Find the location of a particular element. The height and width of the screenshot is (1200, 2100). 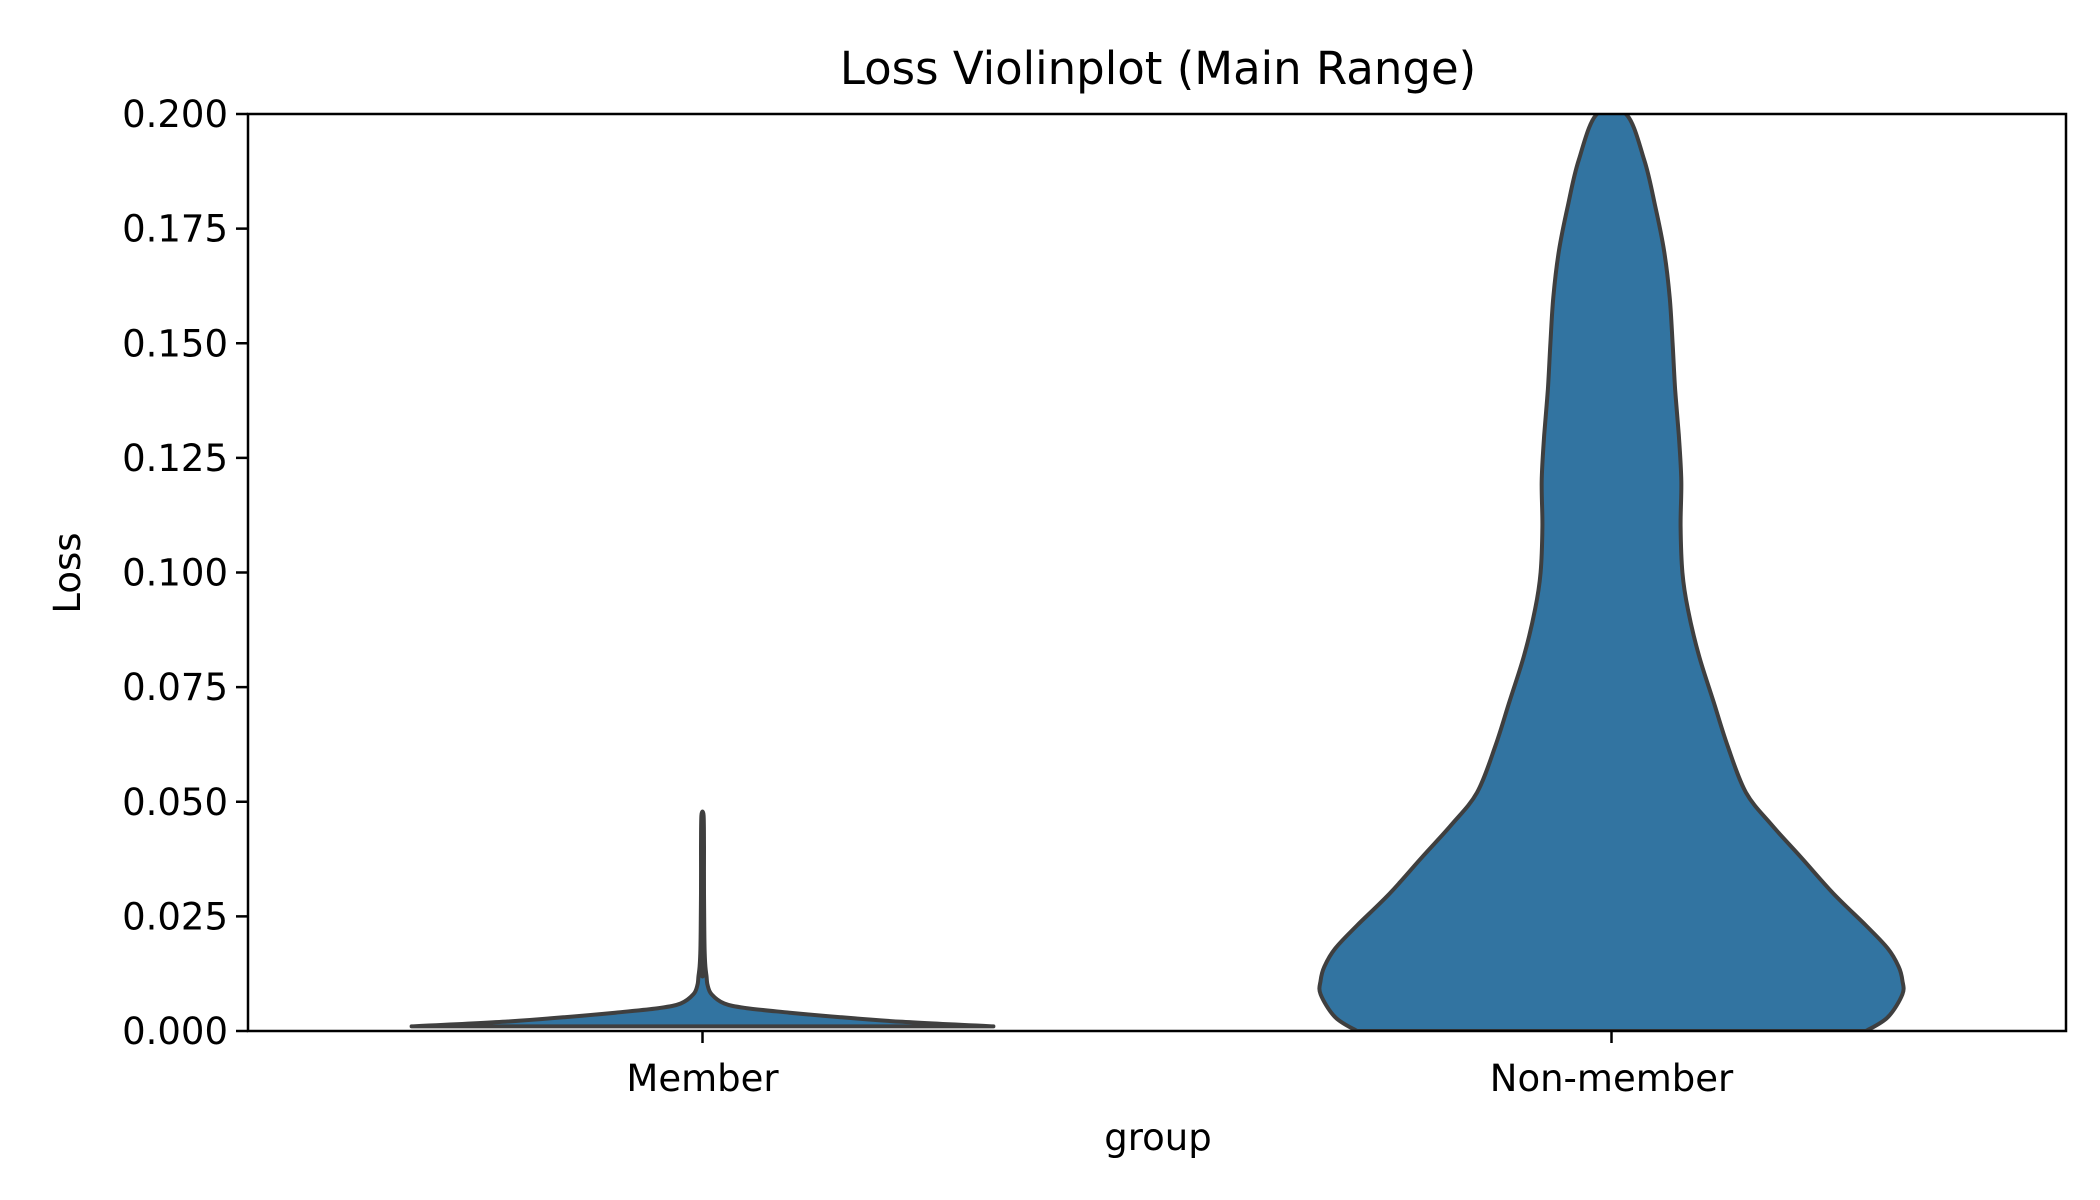

y-tick-label: 0.100 is located at coordinates (175, 573).